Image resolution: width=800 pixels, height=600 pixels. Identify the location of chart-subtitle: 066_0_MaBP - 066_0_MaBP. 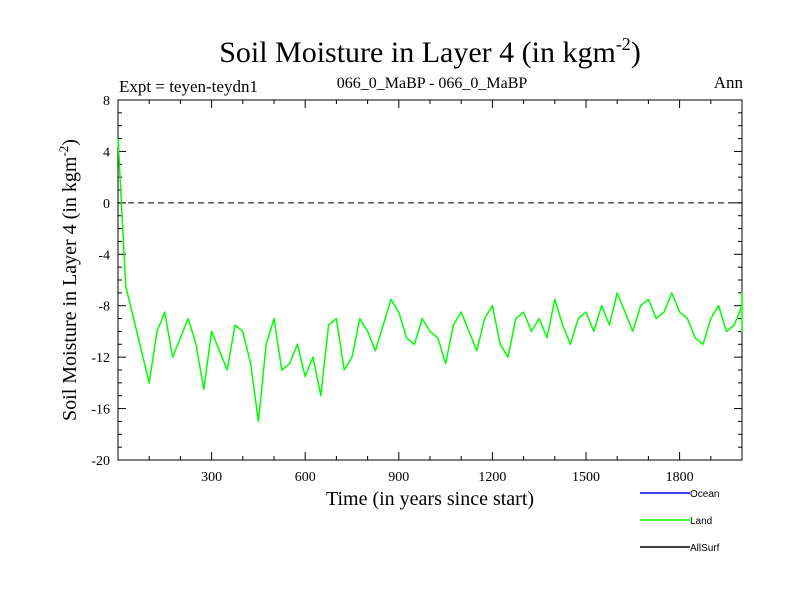
(432, 83).